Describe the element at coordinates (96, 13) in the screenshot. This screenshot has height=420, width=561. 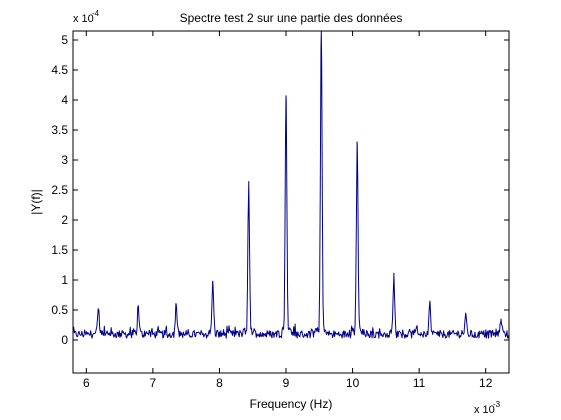
I see `y-exponent-power: -4` at that location.